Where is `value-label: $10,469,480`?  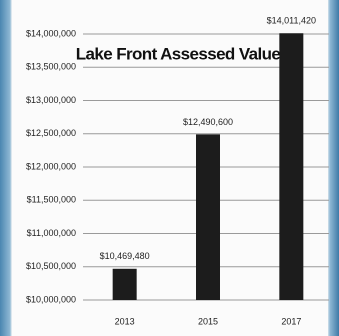 value-label: $10,469,480 is located at coordinates (125, 256).